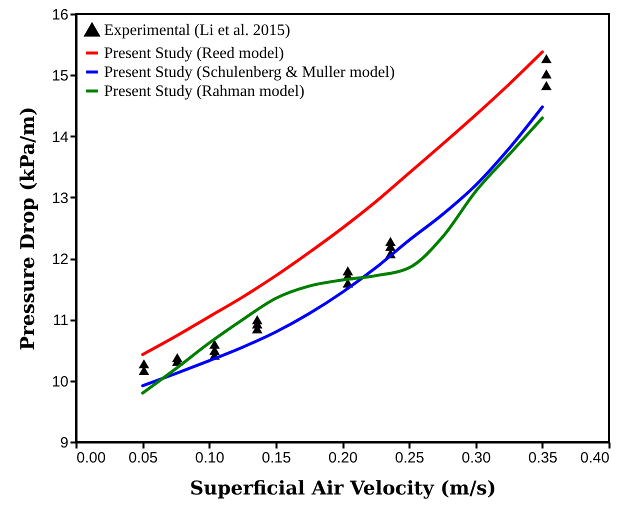 This screenshot has width=617, height=509. Describe the element at coordinates (60, 321) in the screenshot. I see `y-tick-label: 11` at that location.